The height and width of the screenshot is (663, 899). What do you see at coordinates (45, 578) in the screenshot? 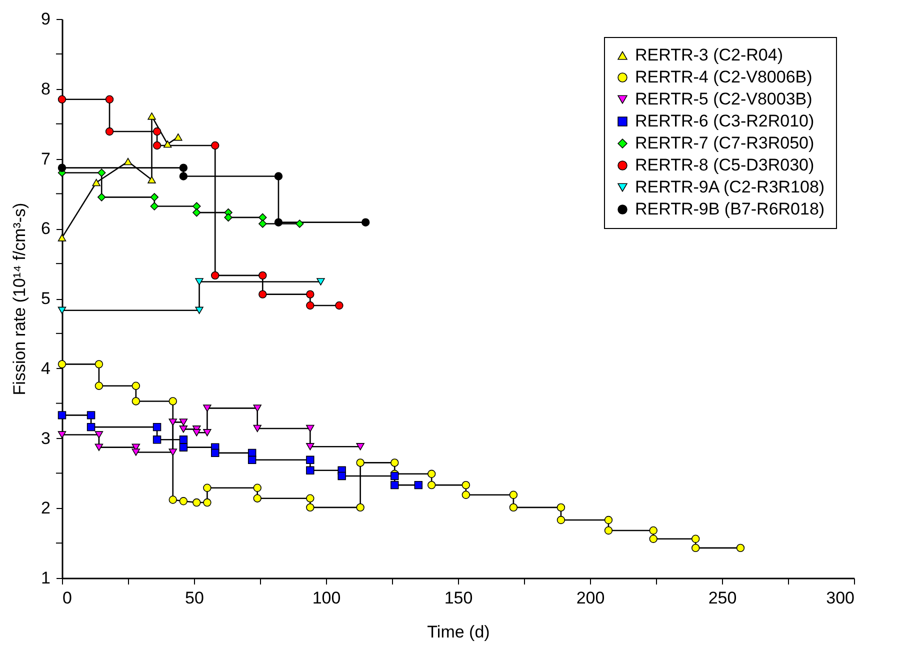
I see `y-tick-label: 1` at bounding box center [45, 578].